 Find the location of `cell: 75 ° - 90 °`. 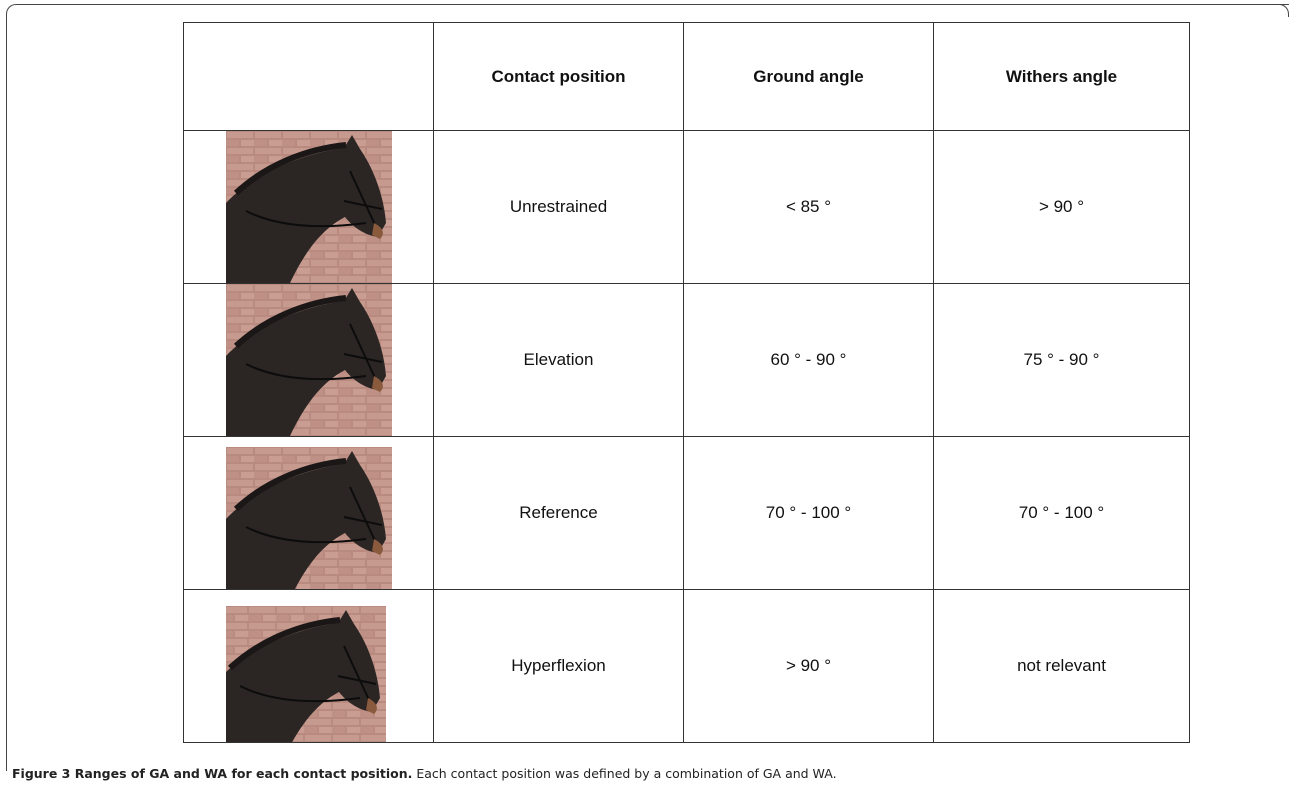

cell: 75 ° - 90 ° is located at coordinates (1061, 360).